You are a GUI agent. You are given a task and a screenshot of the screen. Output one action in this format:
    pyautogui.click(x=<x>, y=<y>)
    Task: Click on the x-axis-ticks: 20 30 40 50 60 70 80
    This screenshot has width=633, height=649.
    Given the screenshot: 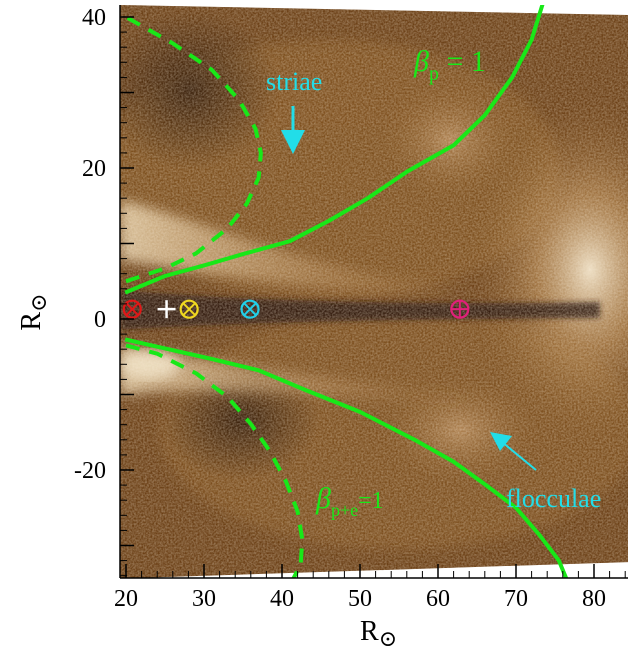 What is the action you would take?
    pyautogui.click(x=370, y=588)
    